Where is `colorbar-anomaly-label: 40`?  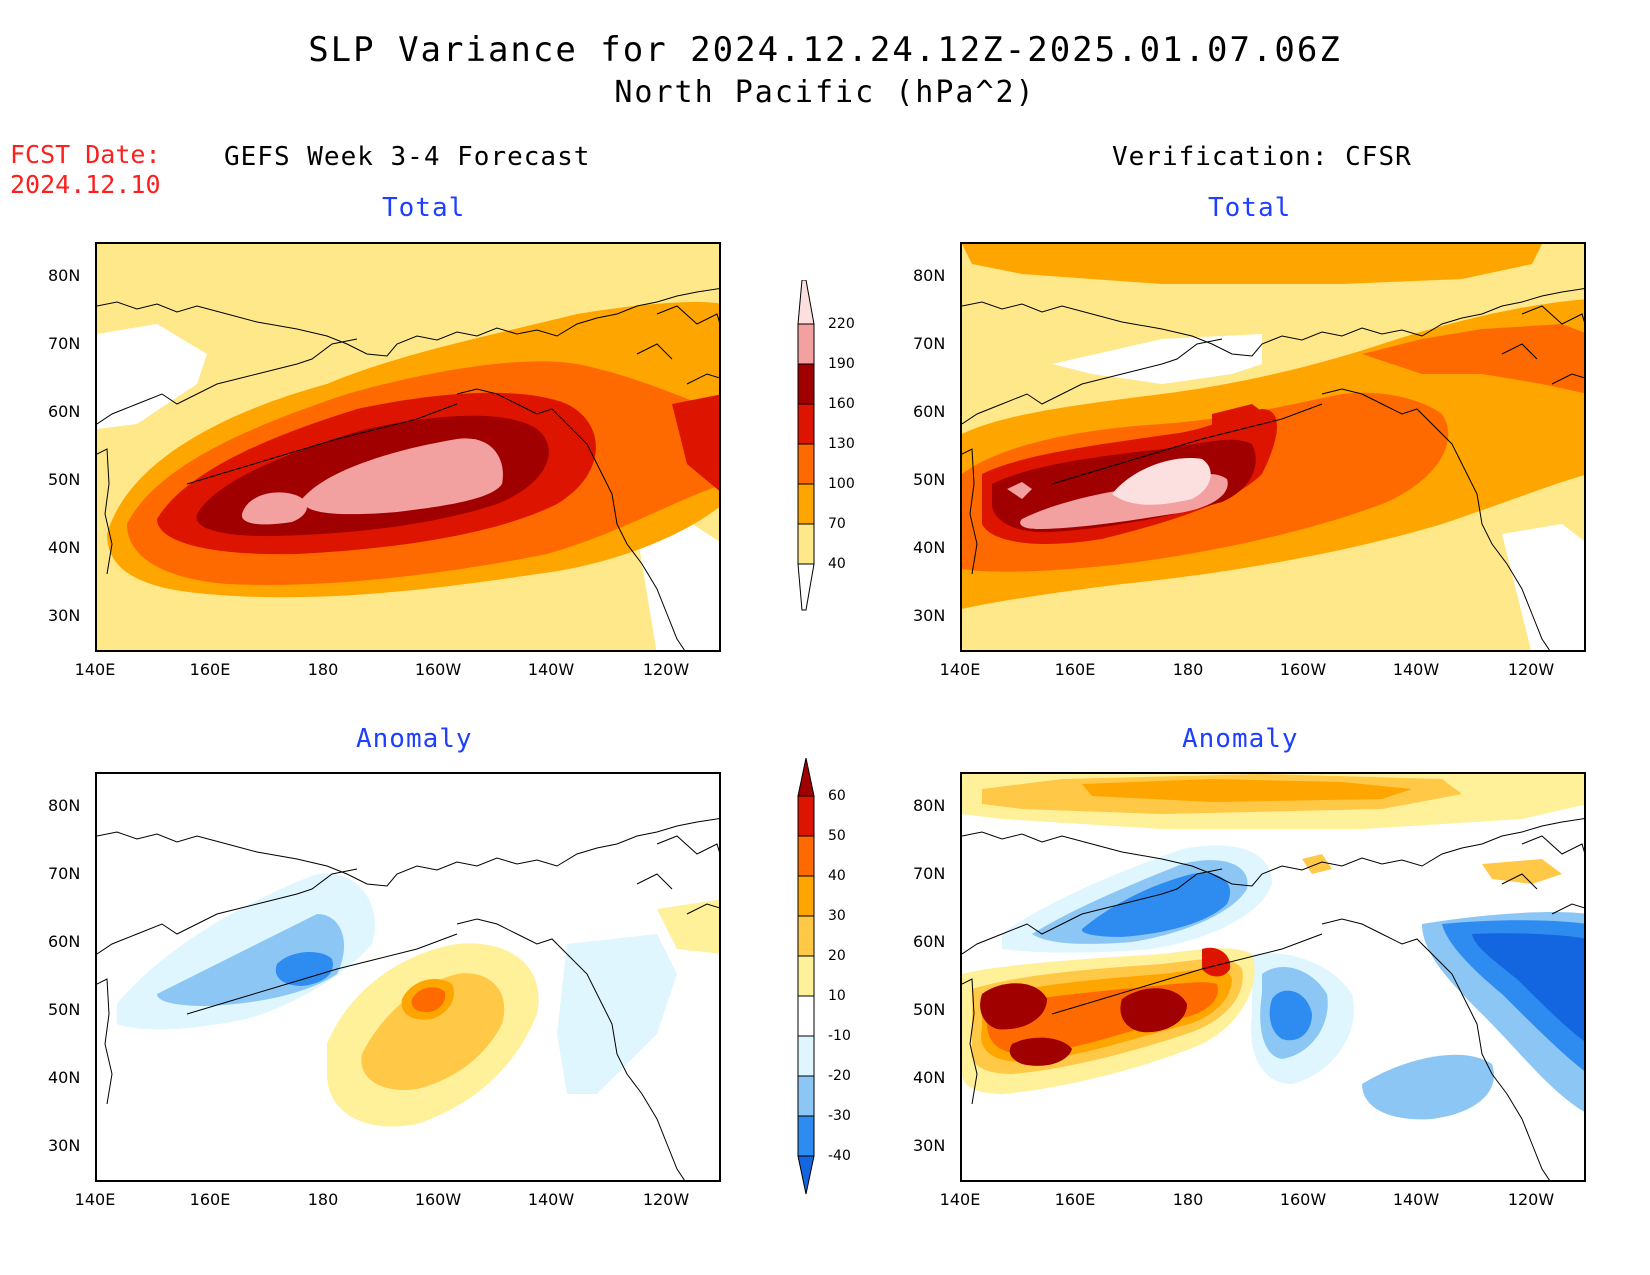
colorbar-anomaly-label: 40 is located at coordinates (837, 876).